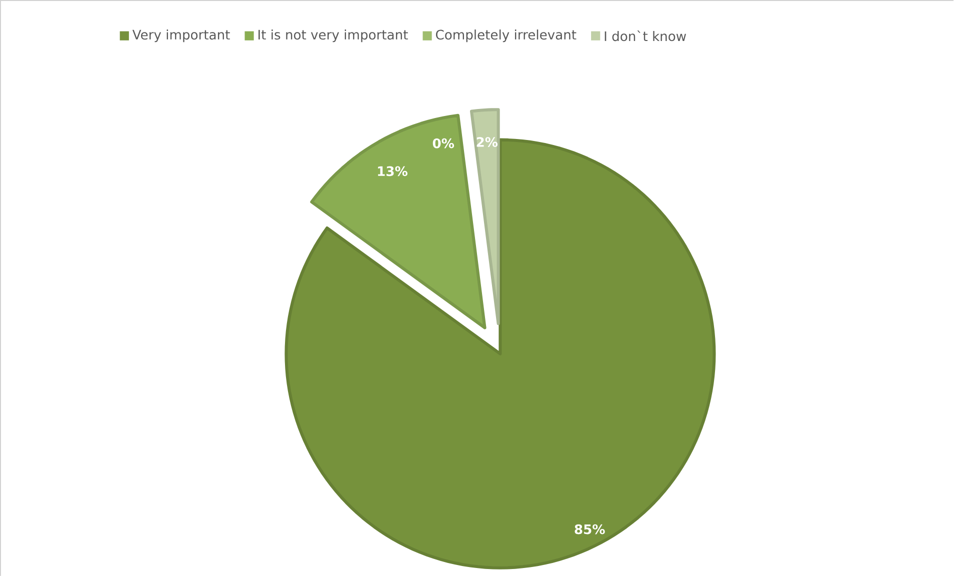  What do you see at coordinates (443, 143) in the screenshot?
I see `text: 0%` at bounding box center [443, 143].